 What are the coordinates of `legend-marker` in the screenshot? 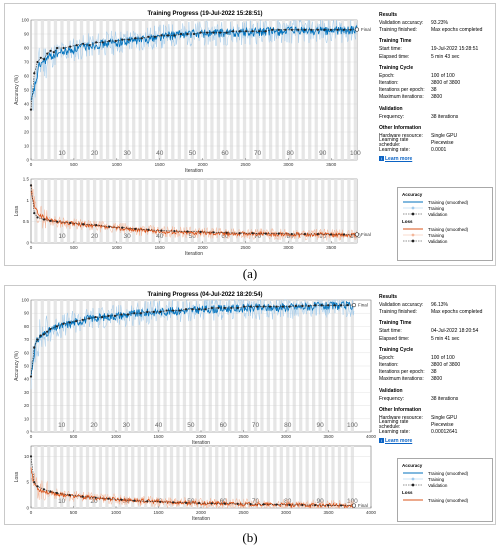 It's located at (413, 485).